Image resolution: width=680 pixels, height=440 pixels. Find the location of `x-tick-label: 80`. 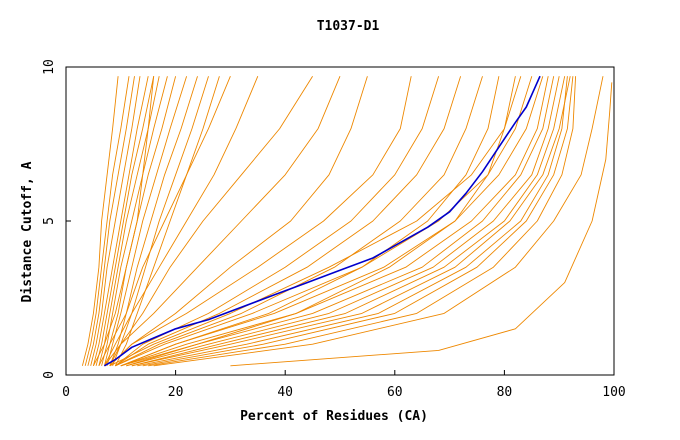

x-tick-label: 80 is located at coordinates (505, 392).